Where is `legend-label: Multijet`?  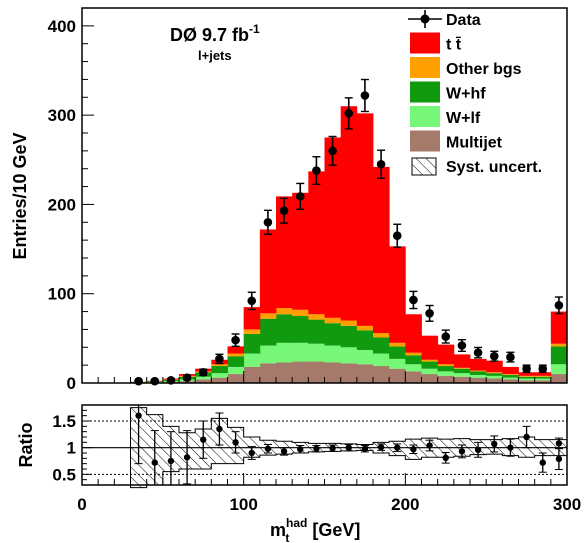
legend-label: Multijet is located at coordinates (474, 143).